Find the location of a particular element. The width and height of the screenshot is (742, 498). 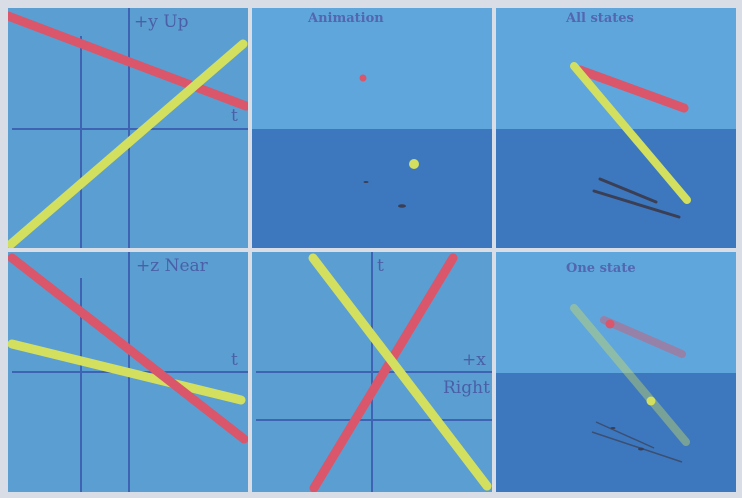

one-state-title: One state is located at coordinates (601, 268).